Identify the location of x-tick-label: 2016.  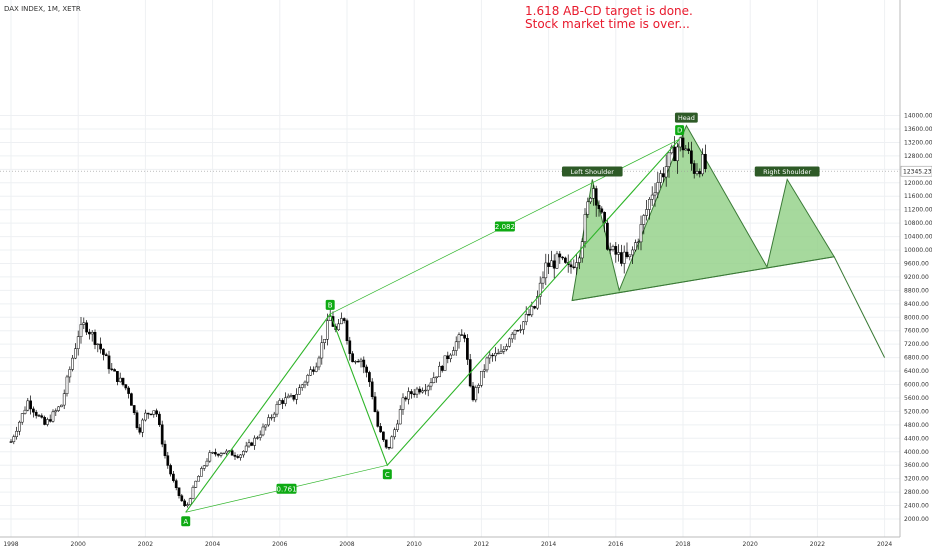
(615, 544).